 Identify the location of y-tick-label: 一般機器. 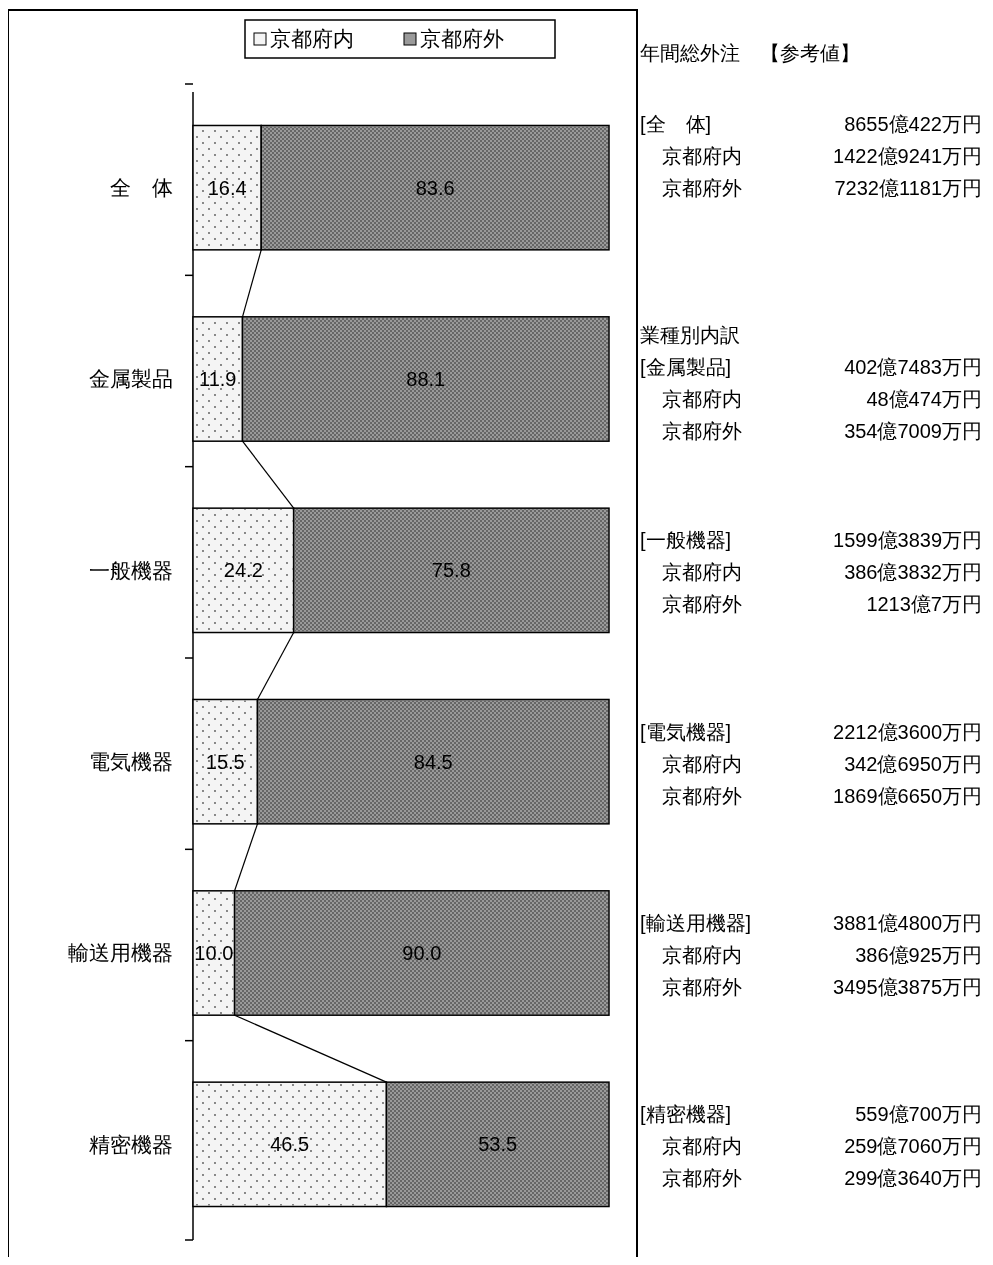
(131, 570).